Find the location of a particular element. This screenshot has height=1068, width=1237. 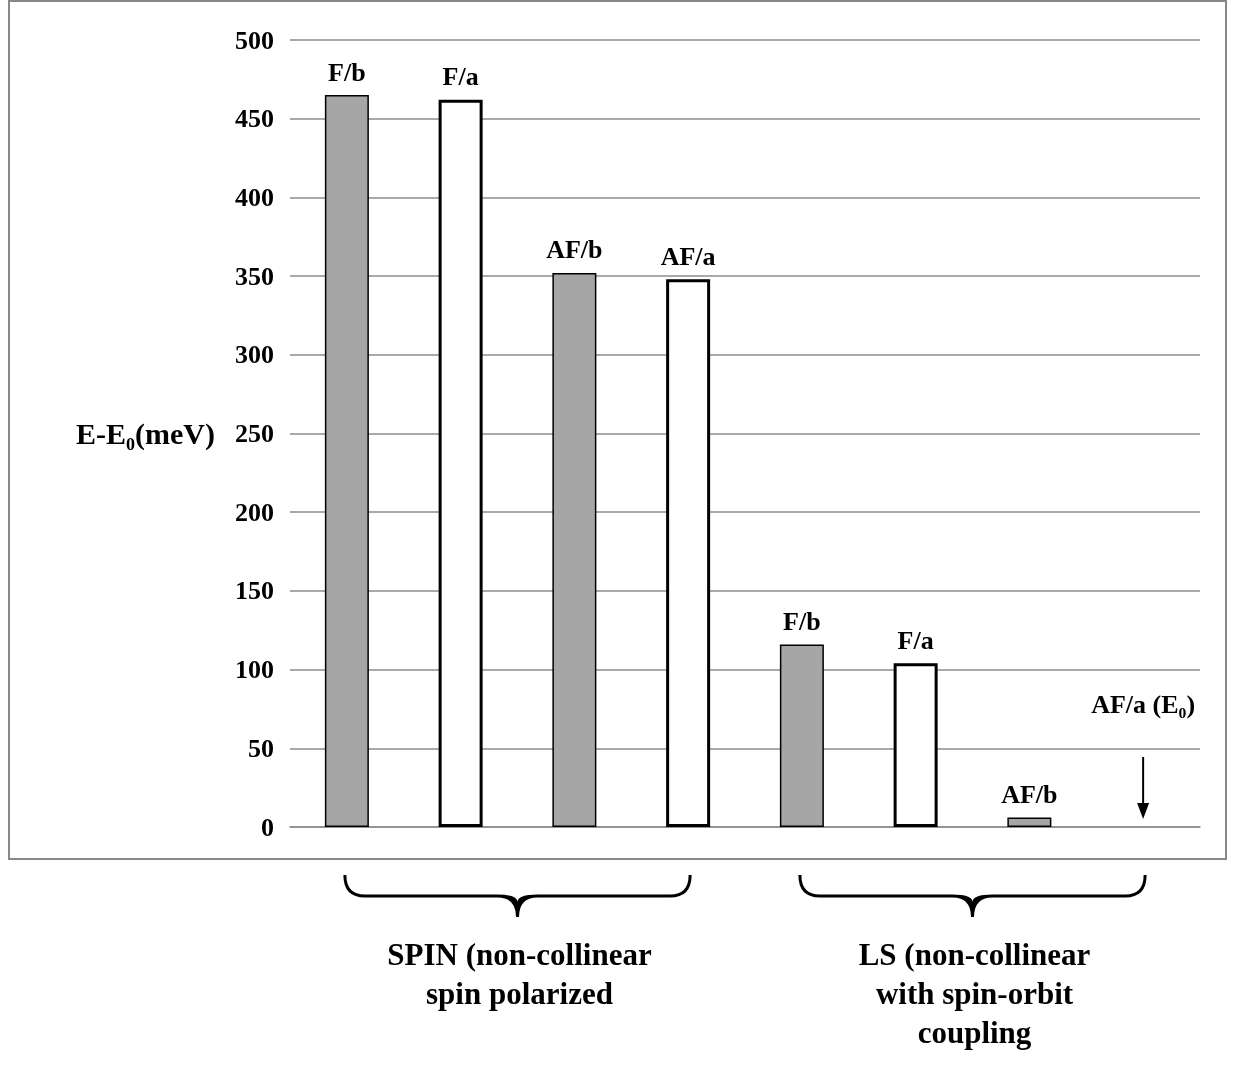

y-tick-label: 450 is located at coordinates (254, 119).